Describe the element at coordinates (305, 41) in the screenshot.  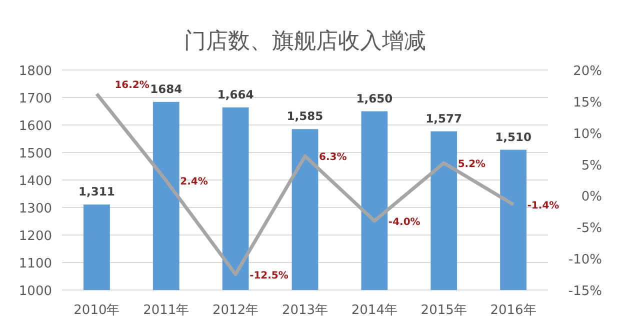
I see `chart-title: 门店数、旗舰店收入增减` at that location.